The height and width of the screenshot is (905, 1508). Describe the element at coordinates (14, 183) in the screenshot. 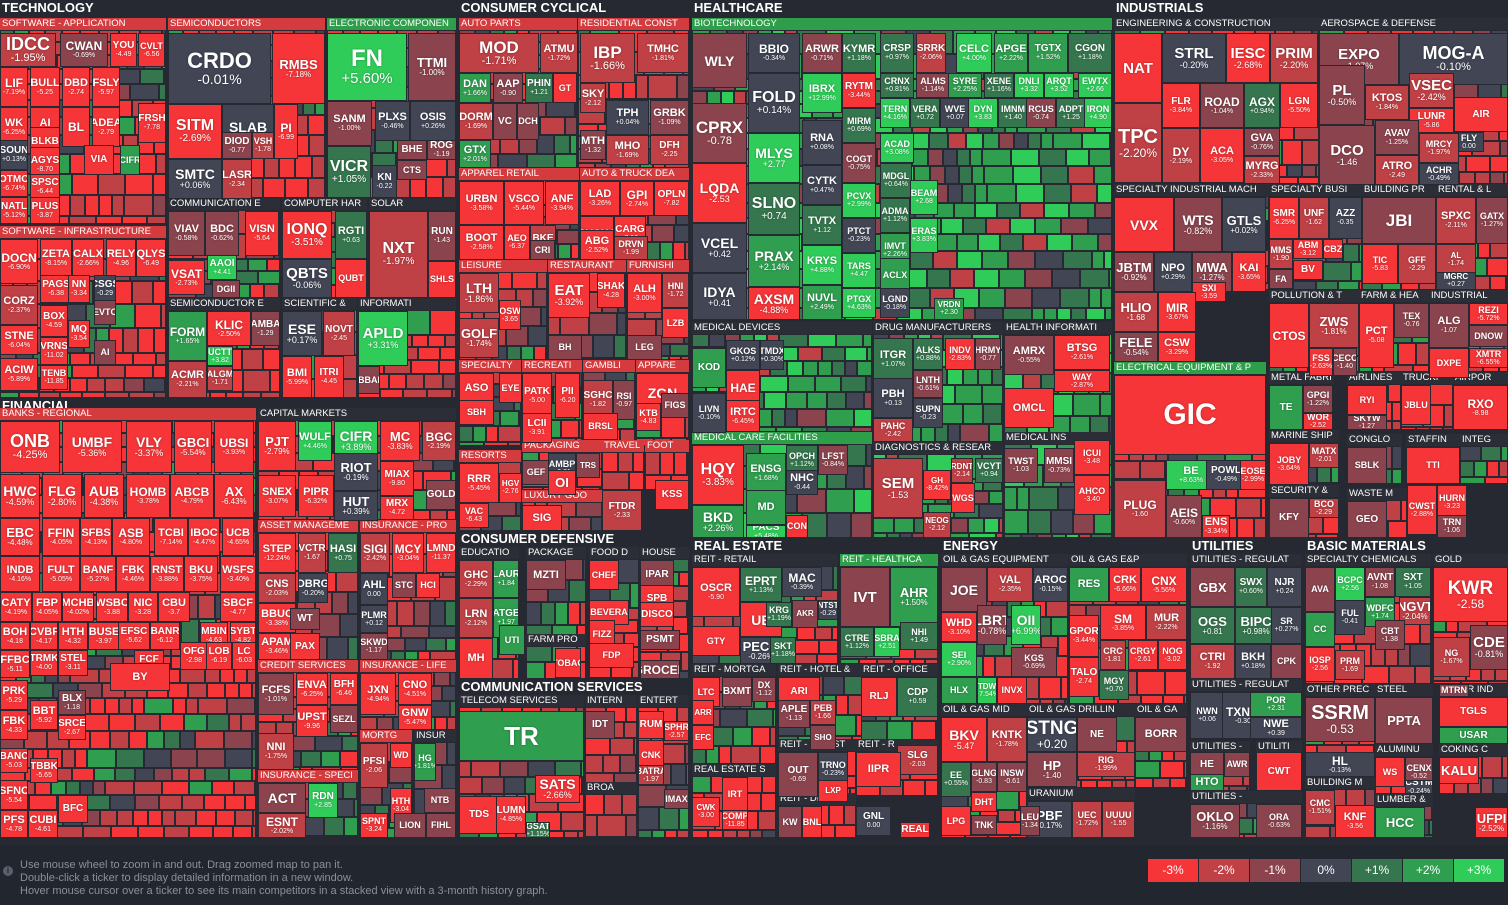

I see `ticker-otmo: OTMO -6.74%` at that location.